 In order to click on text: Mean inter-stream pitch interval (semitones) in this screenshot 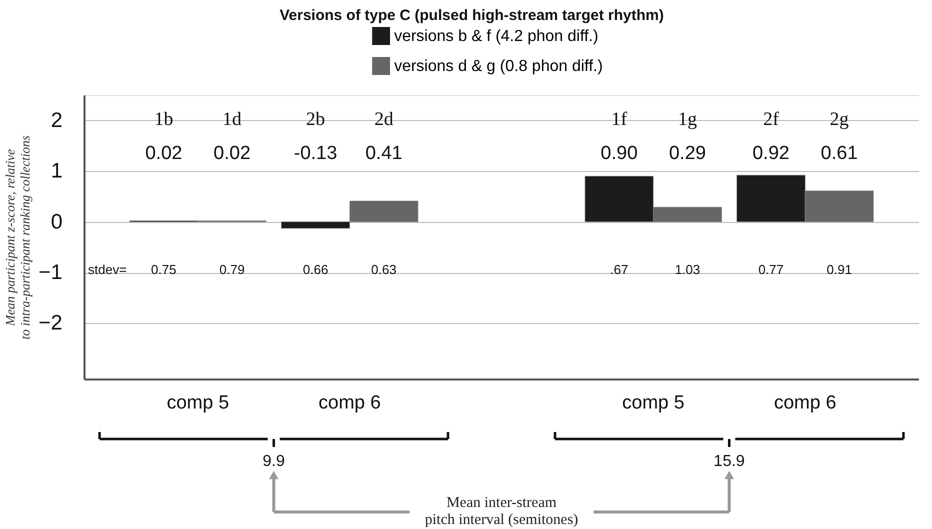, I will do `click(501, 511)`.